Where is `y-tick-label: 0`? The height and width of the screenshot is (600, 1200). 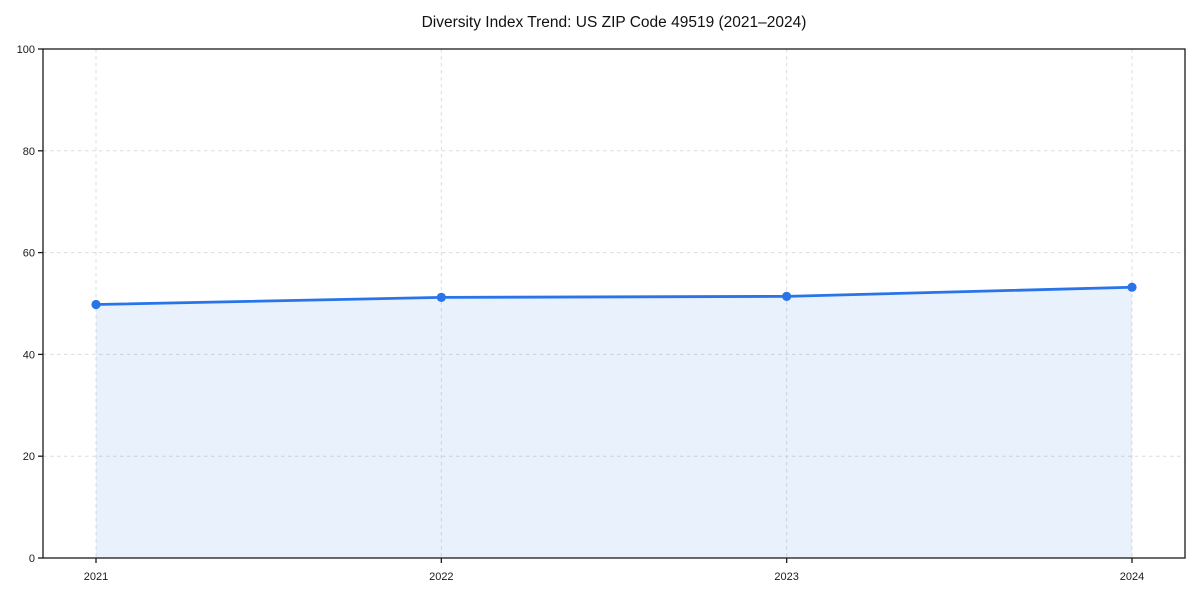 y-tick-label: 0 is located at coordinates (32, 559).